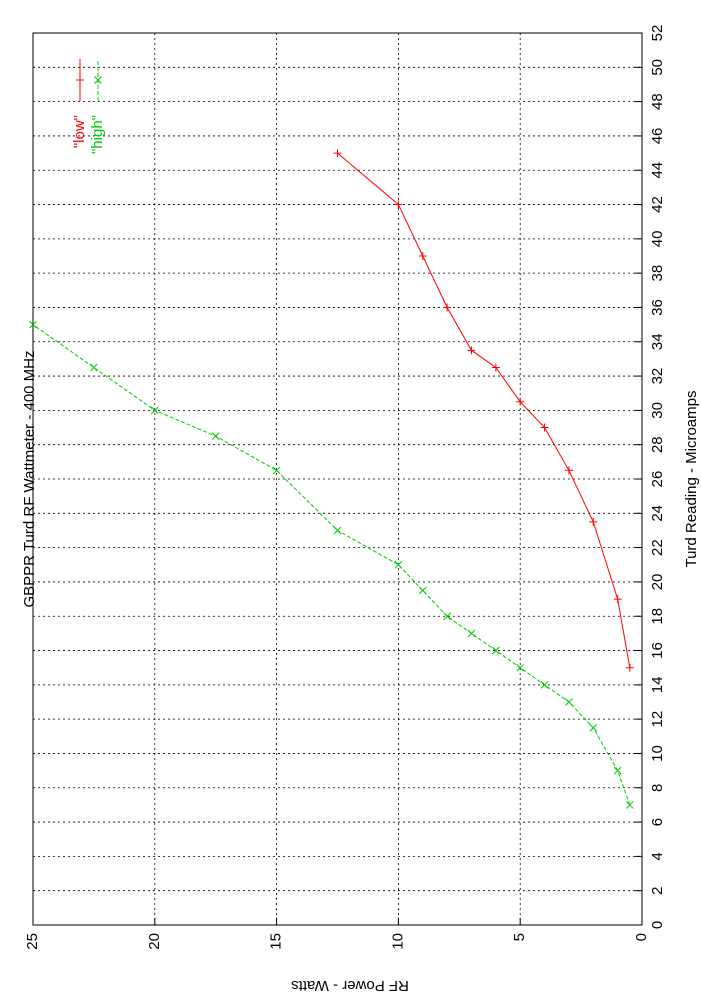  What do you see at coordinates (32, 941) in the screenshot?
I see `y-tick-label: 25` at bounding box center [32, 941].